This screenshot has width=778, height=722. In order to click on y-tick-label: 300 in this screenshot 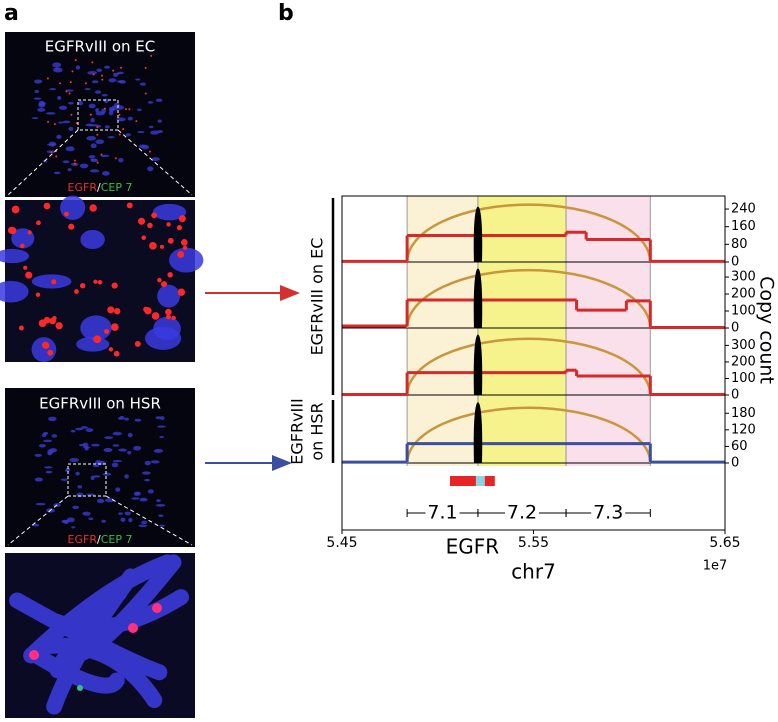, I will do `click(743, 277)`.